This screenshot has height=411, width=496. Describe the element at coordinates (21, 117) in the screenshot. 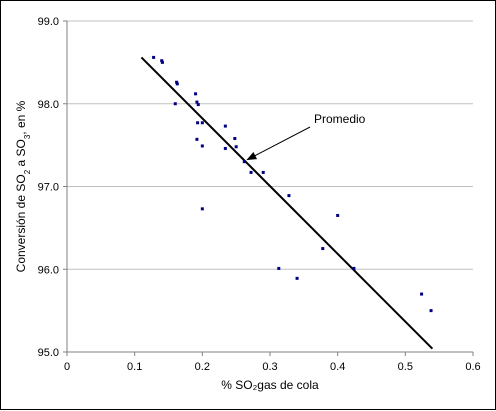

I see `y-axis-label-text: , en %` at that location.